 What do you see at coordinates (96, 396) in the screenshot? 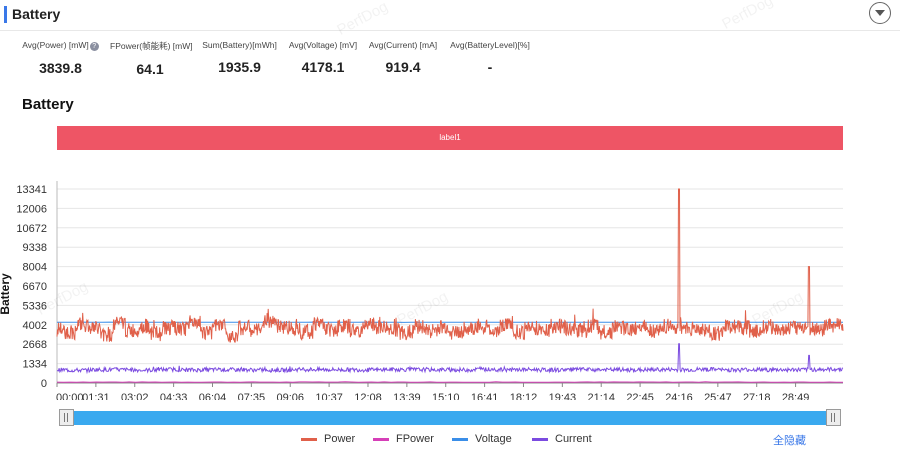
I see `x-tick-label: 01:31` at bounding box center [96, 396].